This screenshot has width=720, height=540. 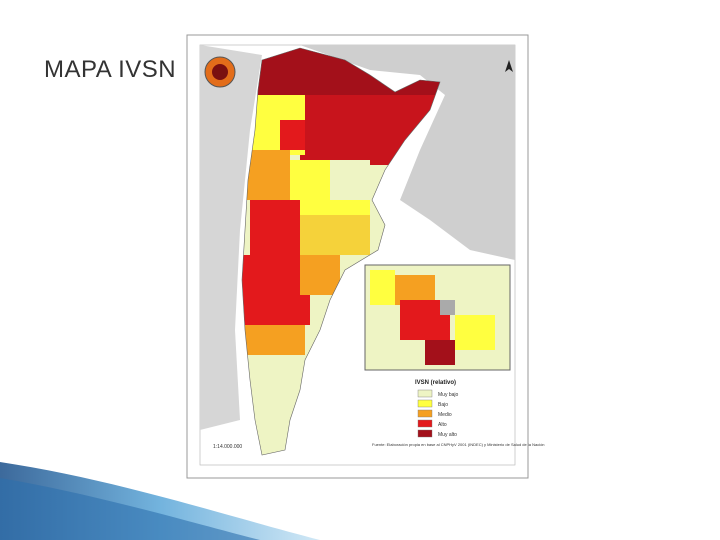 What do you see at coordinates (231, 237) in the screenshot?
I see `neighbour-land` at bounding box center [231, 237].